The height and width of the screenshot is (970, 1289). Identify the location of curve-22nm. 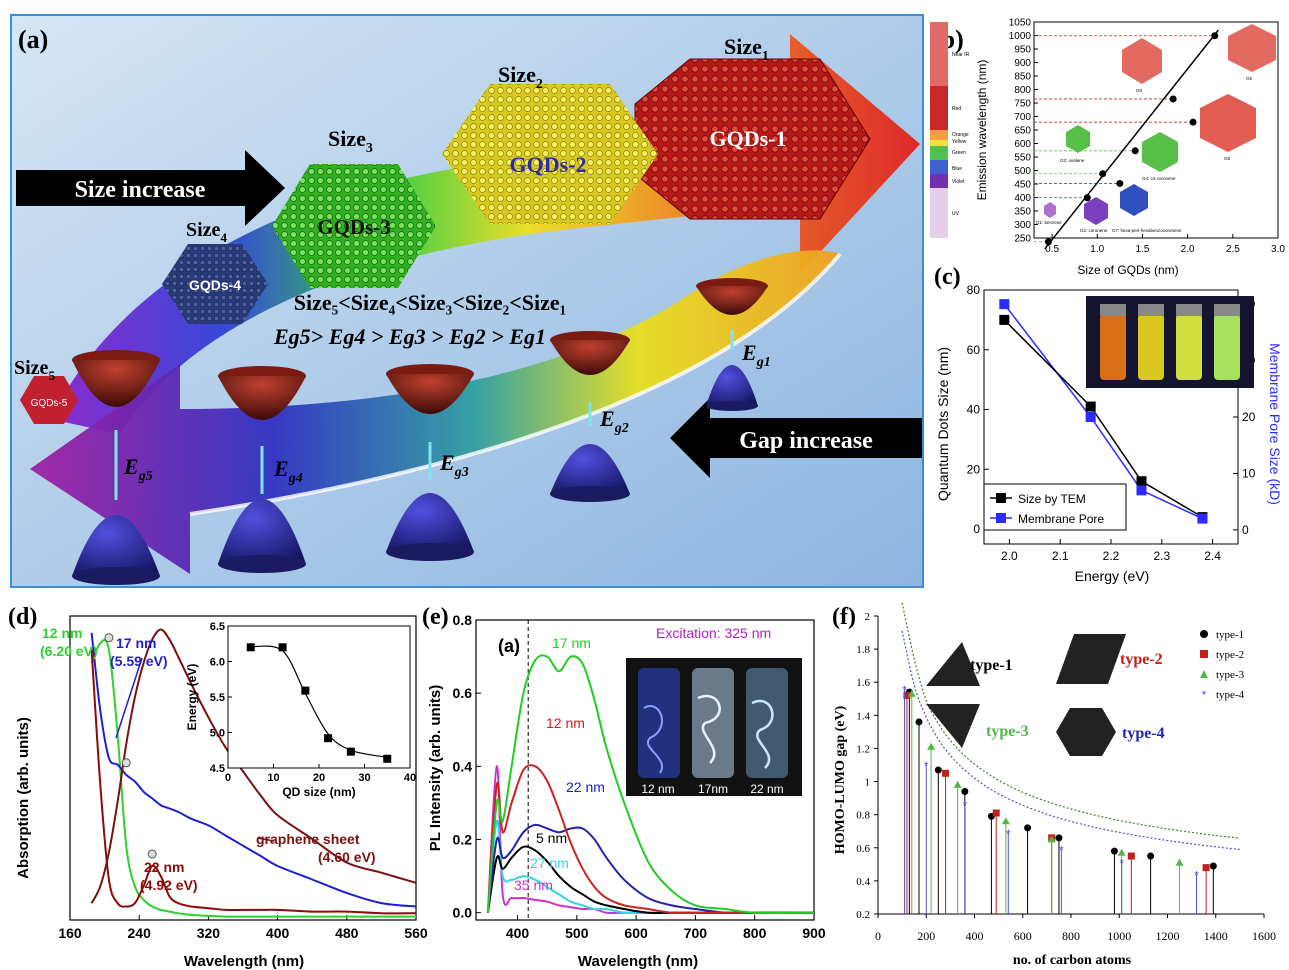
(253, 782).